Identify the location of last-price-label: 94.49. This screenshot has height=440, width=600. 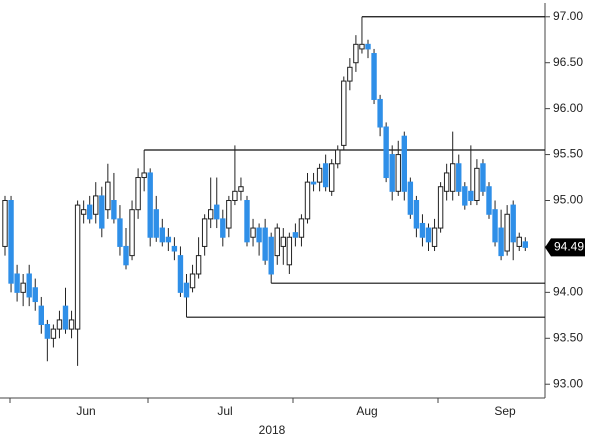
(569, 247).